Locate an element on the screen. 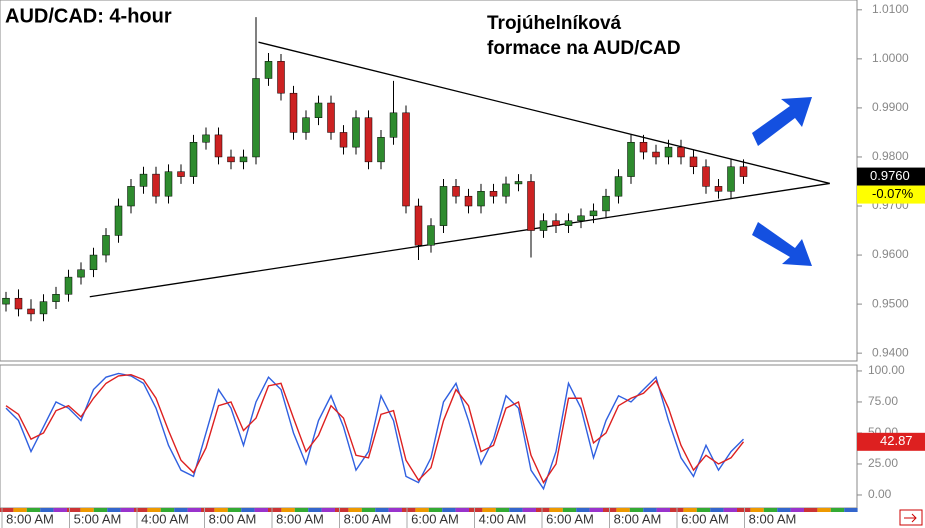 The width and height of the screenshot is (925, 528). annotation: formace na AUD/CAD is located at coordinates (584, 48).